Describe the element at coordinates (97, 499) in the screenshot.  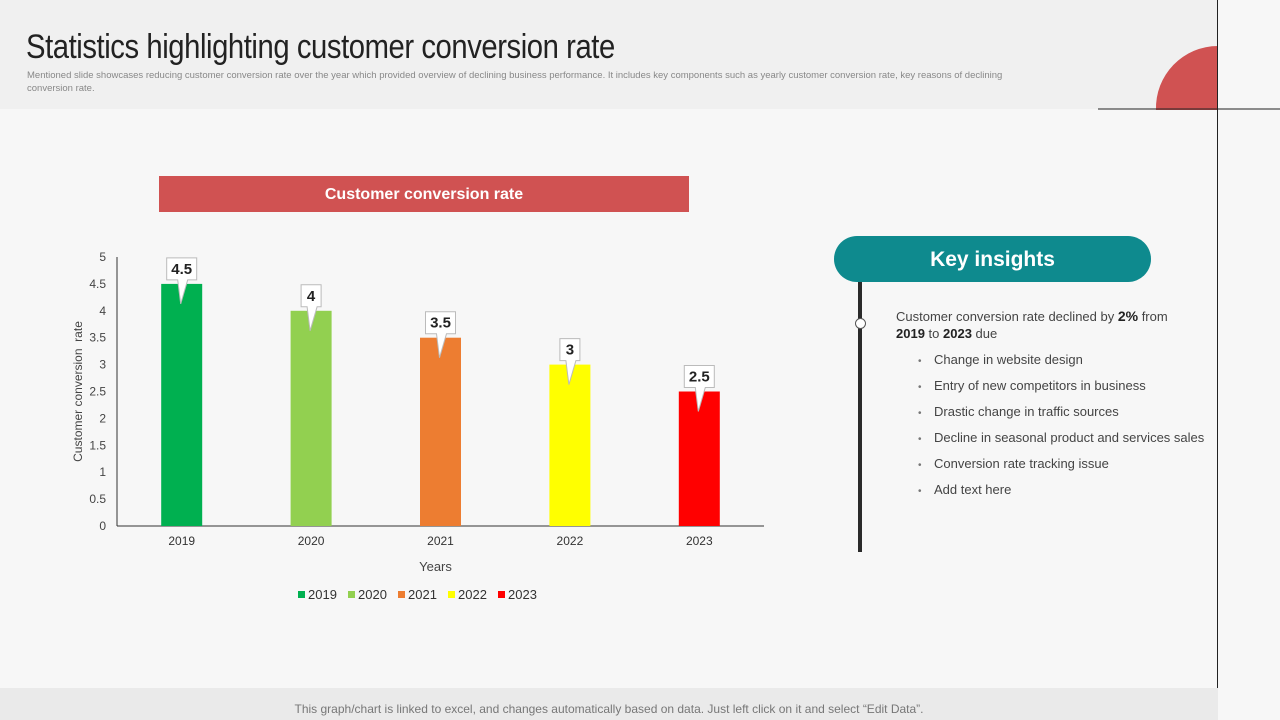
I see `y-tick-label: 0.5` at that location.